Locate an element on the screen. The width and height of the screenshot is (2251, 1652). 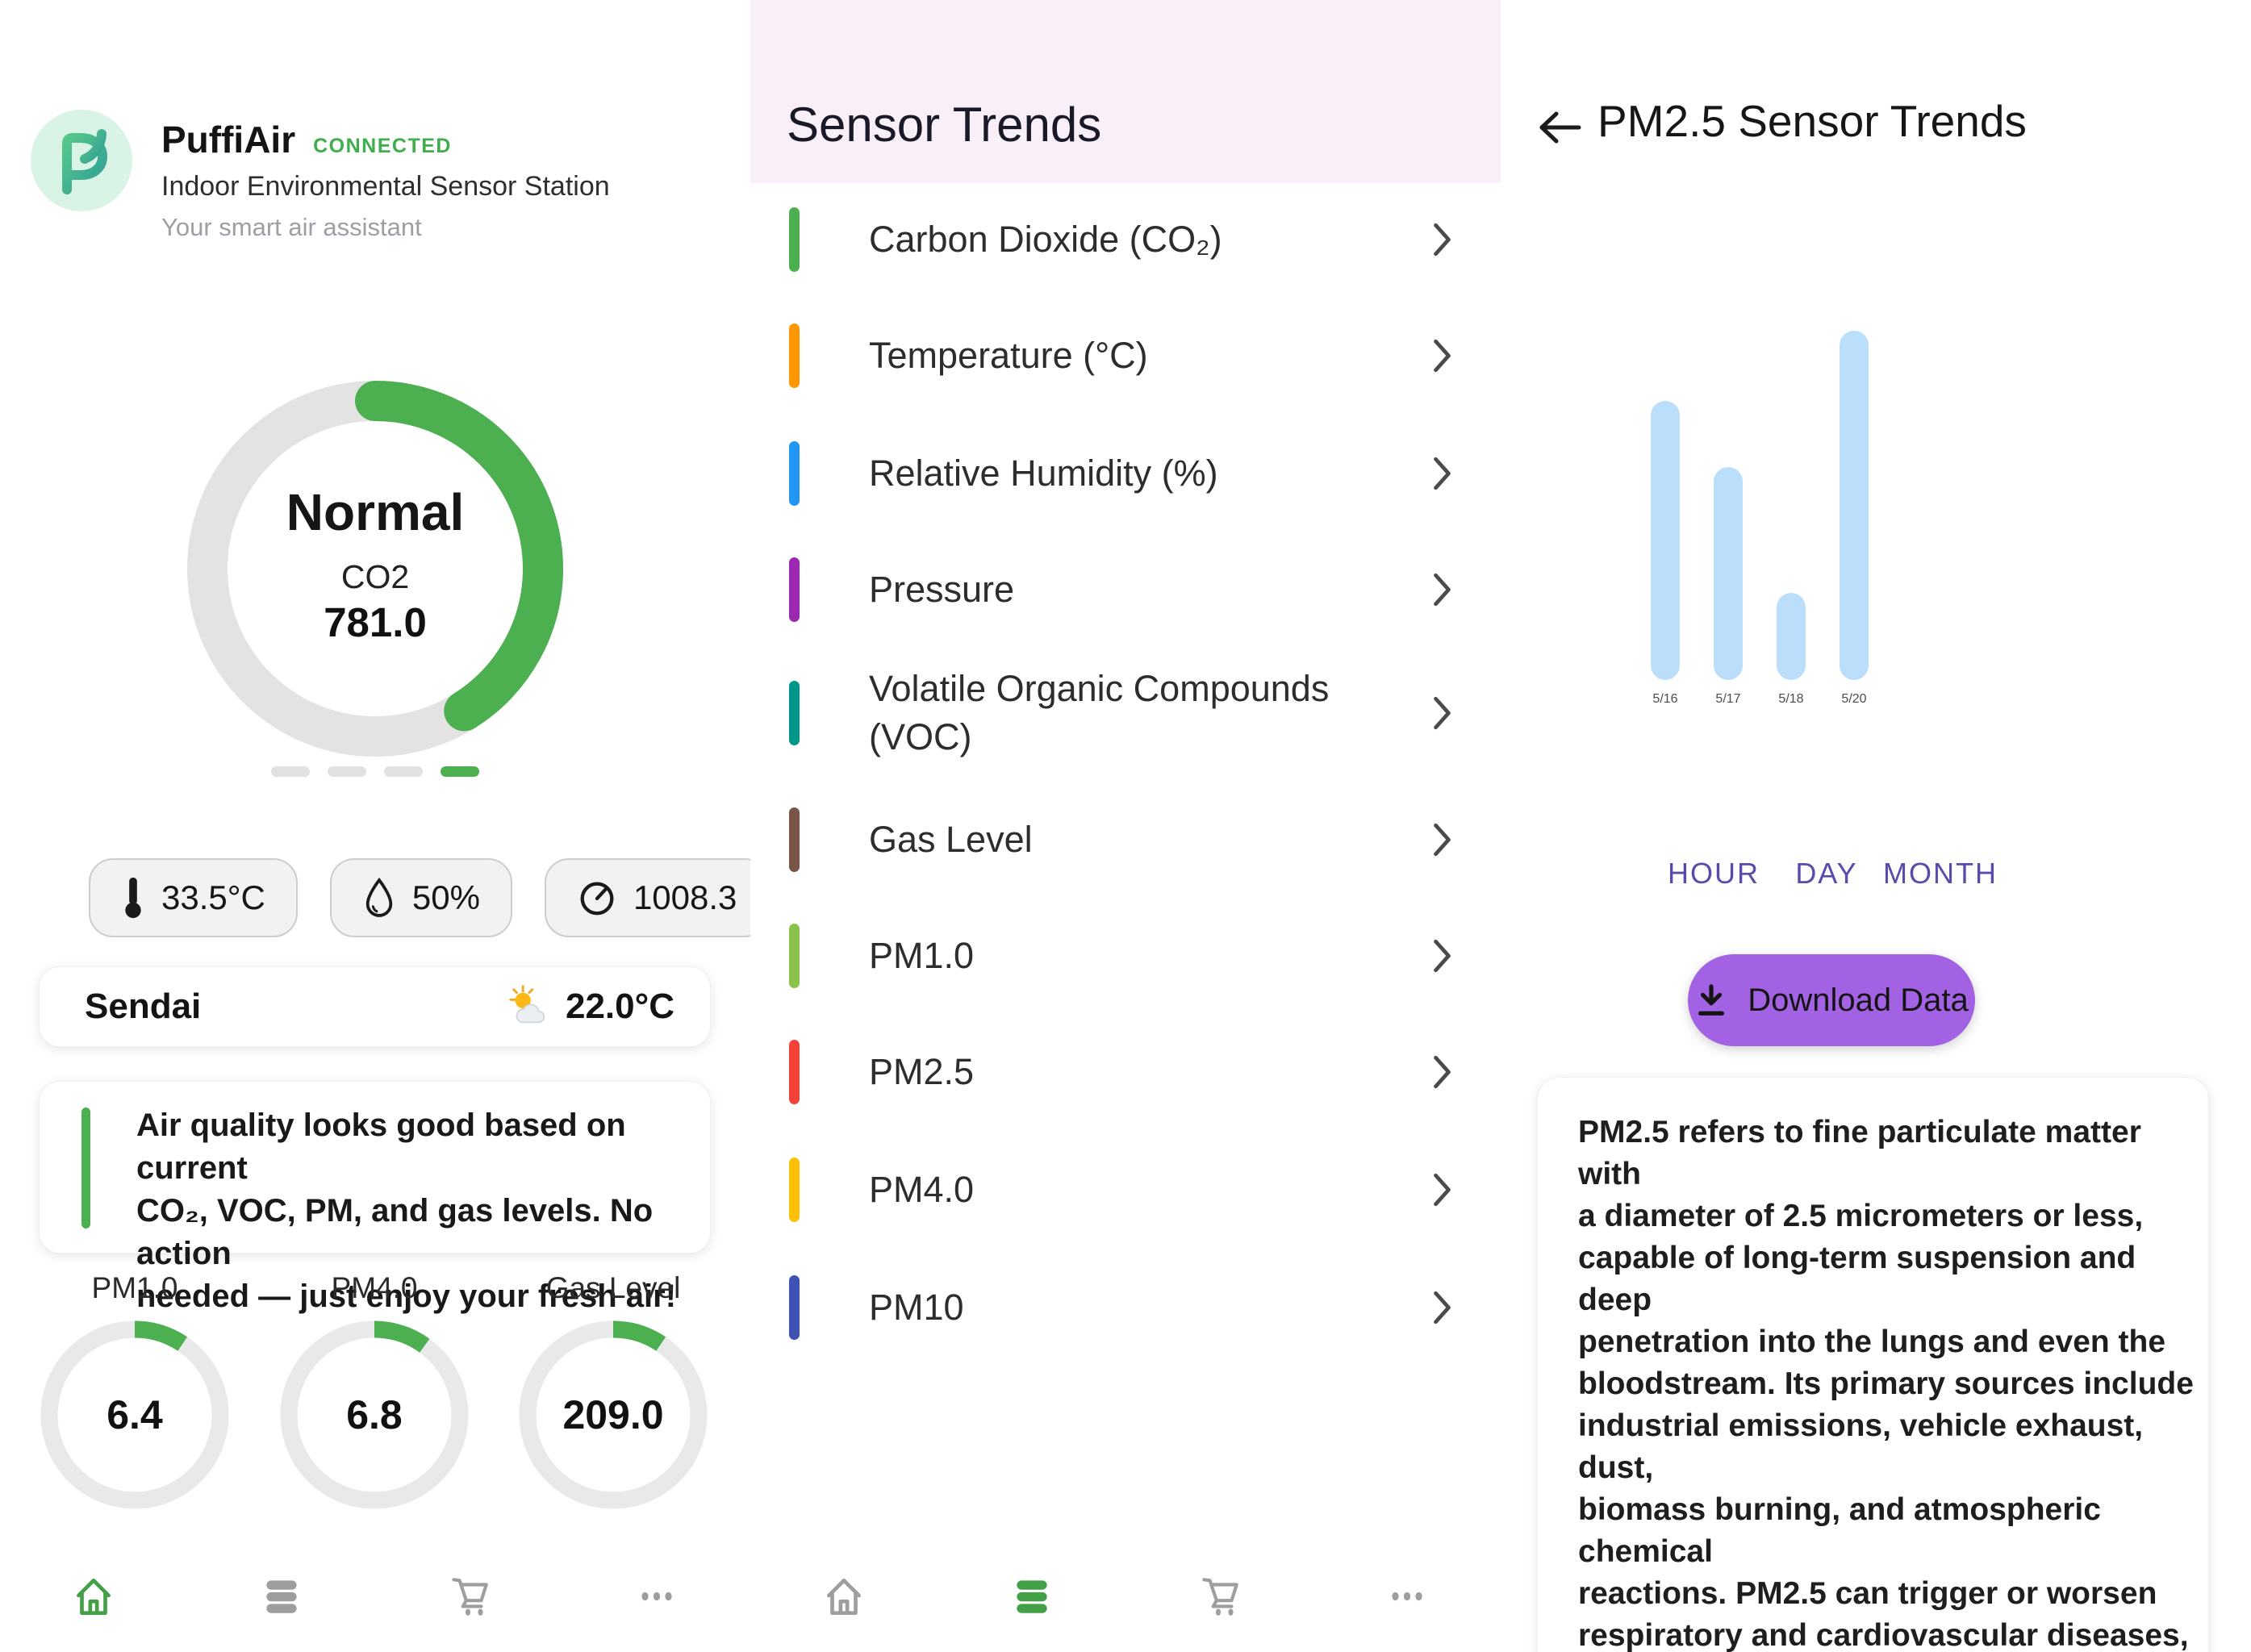
sensor-trend-item-gas-level: Gas Level is located at coordinates (1125, 840).